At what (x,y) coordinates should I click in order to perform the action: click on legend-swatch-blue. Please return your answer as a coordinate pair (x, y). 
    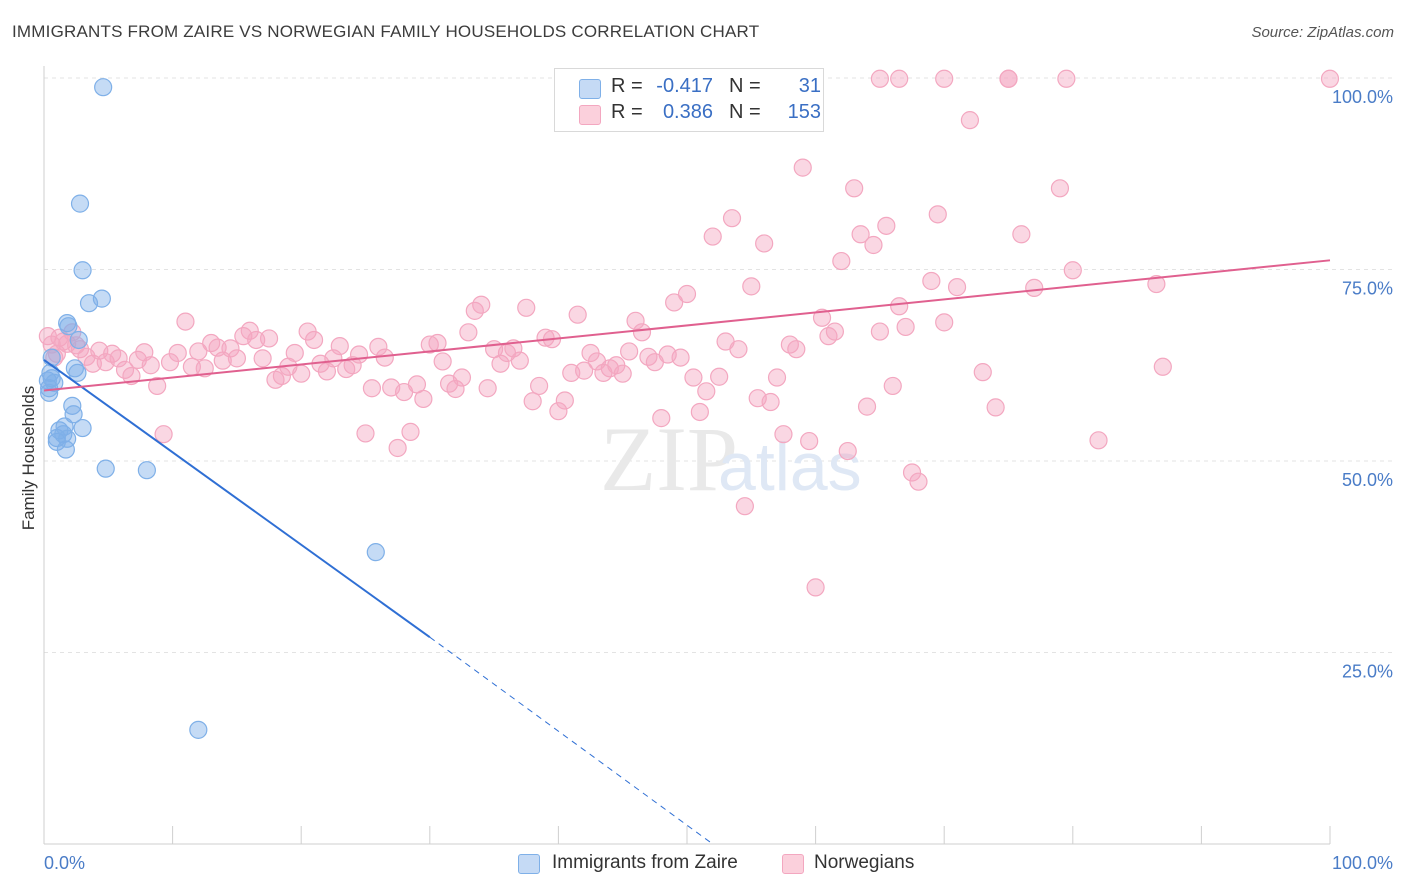
    Looking at the image, I should click on (590, 89).